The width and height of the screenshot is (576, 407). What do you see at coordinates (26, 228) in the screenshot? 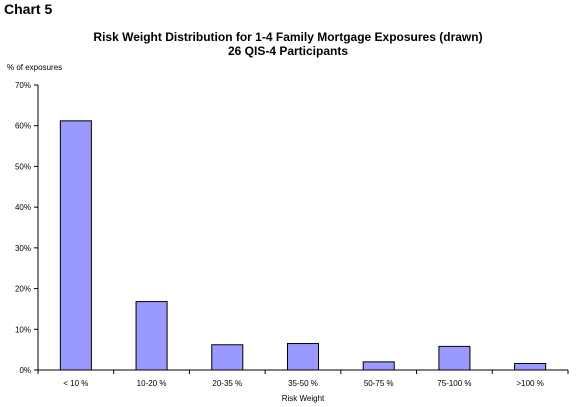
I see `y-axis-ticks: 0% 10% 20% 30% 40% 50% 60% 70%` at bounding box center [26, 228].